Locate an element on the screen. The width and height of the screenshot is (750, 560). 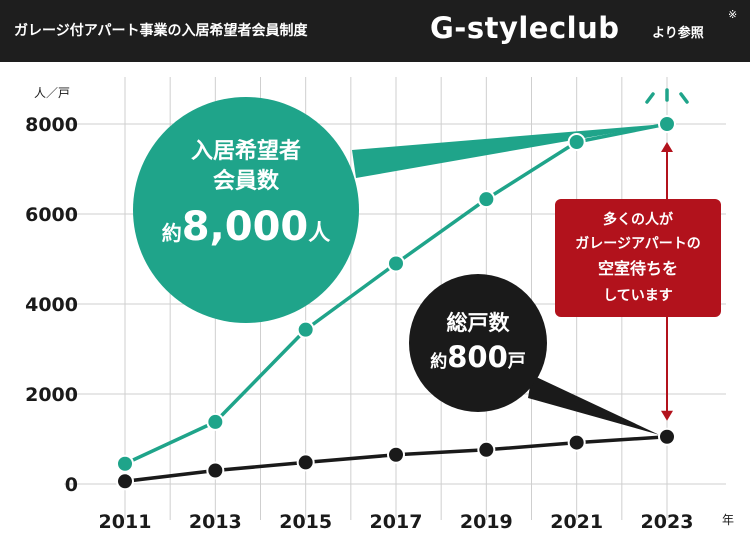
x-tick-label: 2023 is located at coordinates (667, 522).